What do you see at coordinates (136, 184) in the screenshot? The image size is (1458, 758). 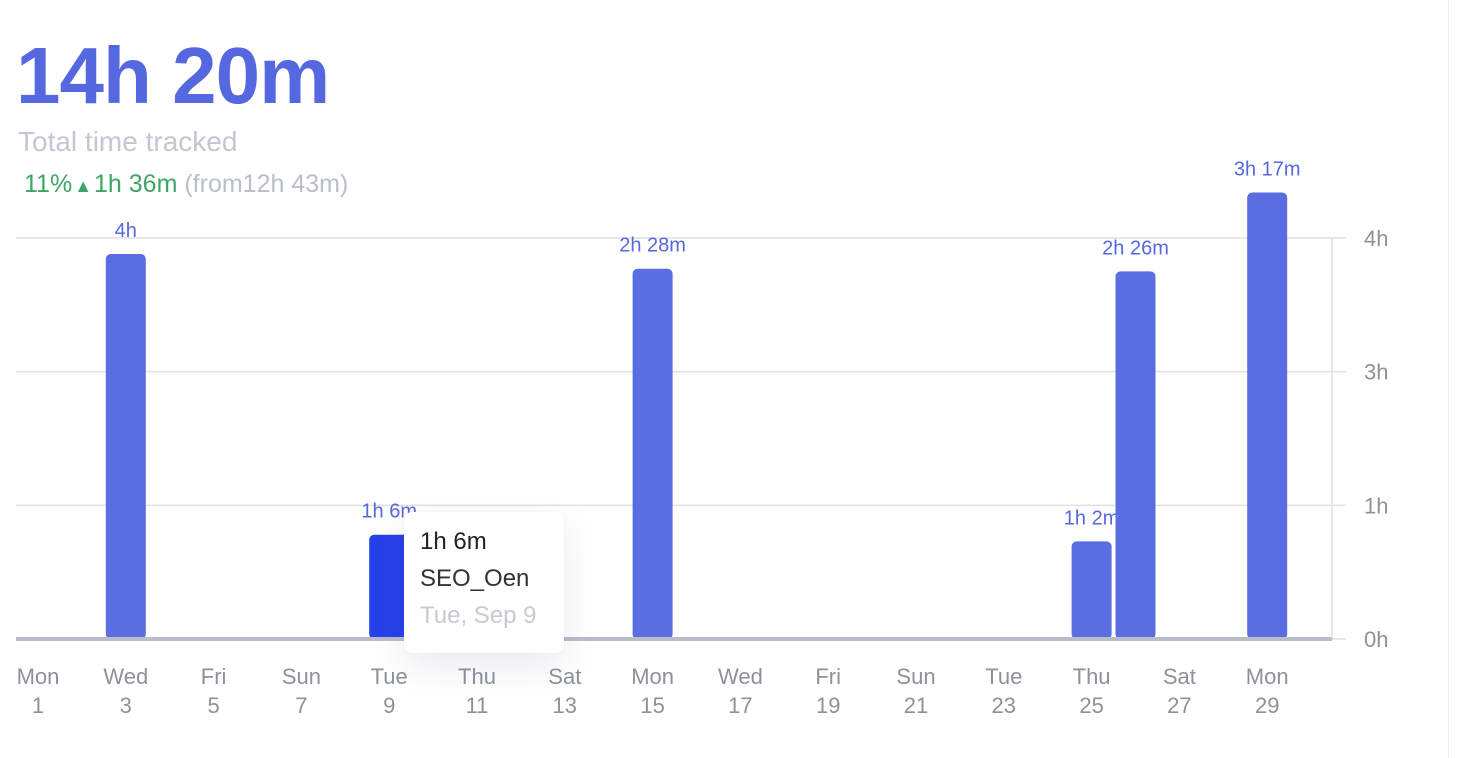 I see `delta-time: 1h 36m` at bounding box center [136, 184].